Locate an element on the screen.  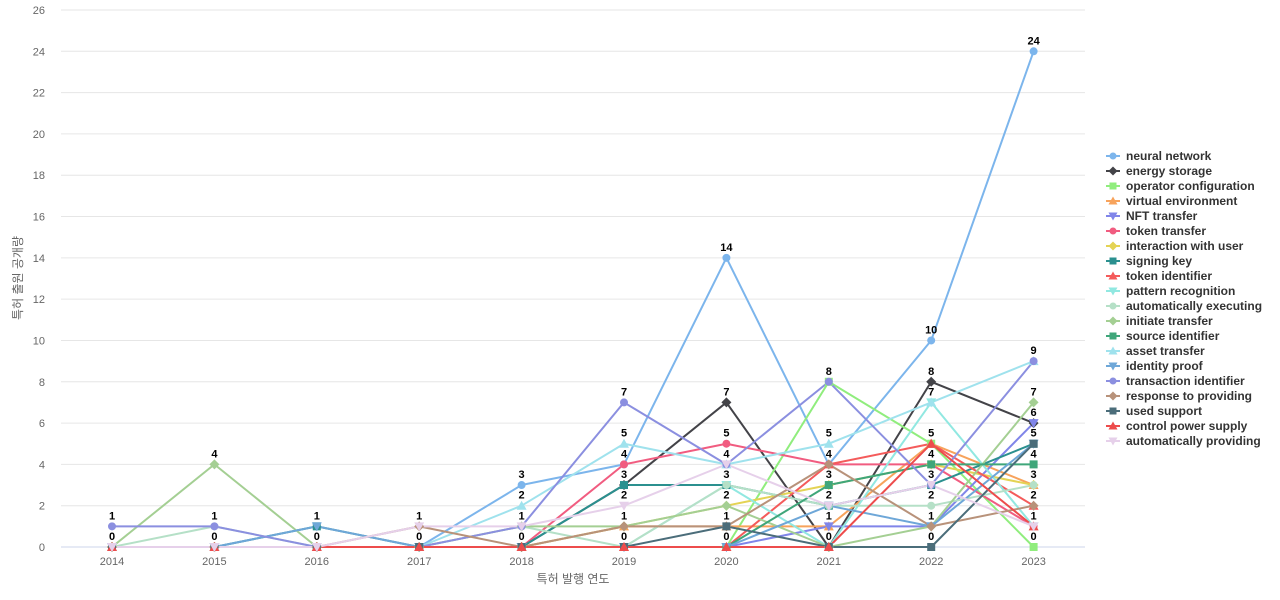
legend-item-signing-key: signing key is located at coordinates (1149, 261).